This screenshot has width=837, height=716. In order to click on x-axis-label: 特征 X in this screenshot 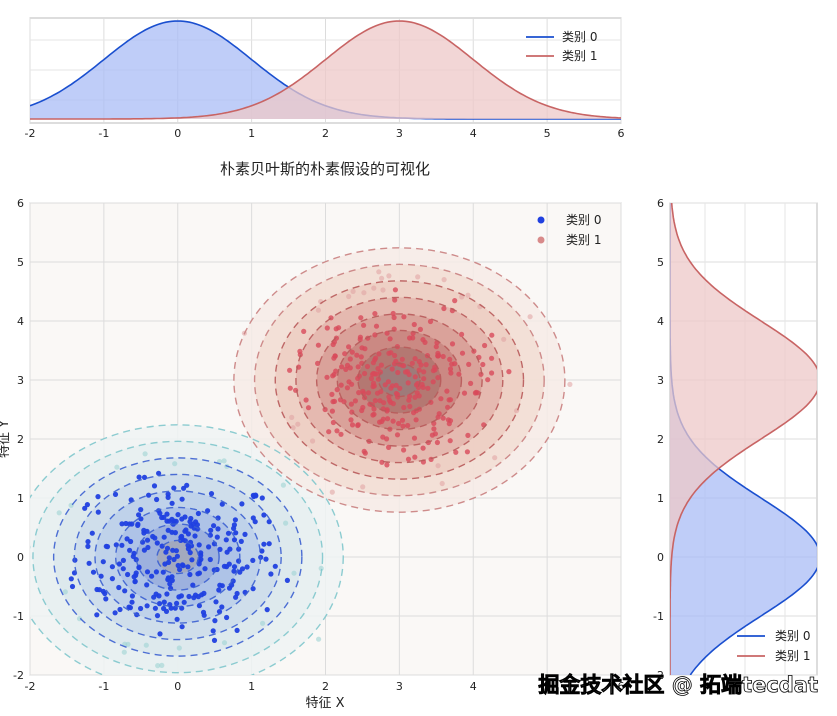, I will do `click(324, 703)`.